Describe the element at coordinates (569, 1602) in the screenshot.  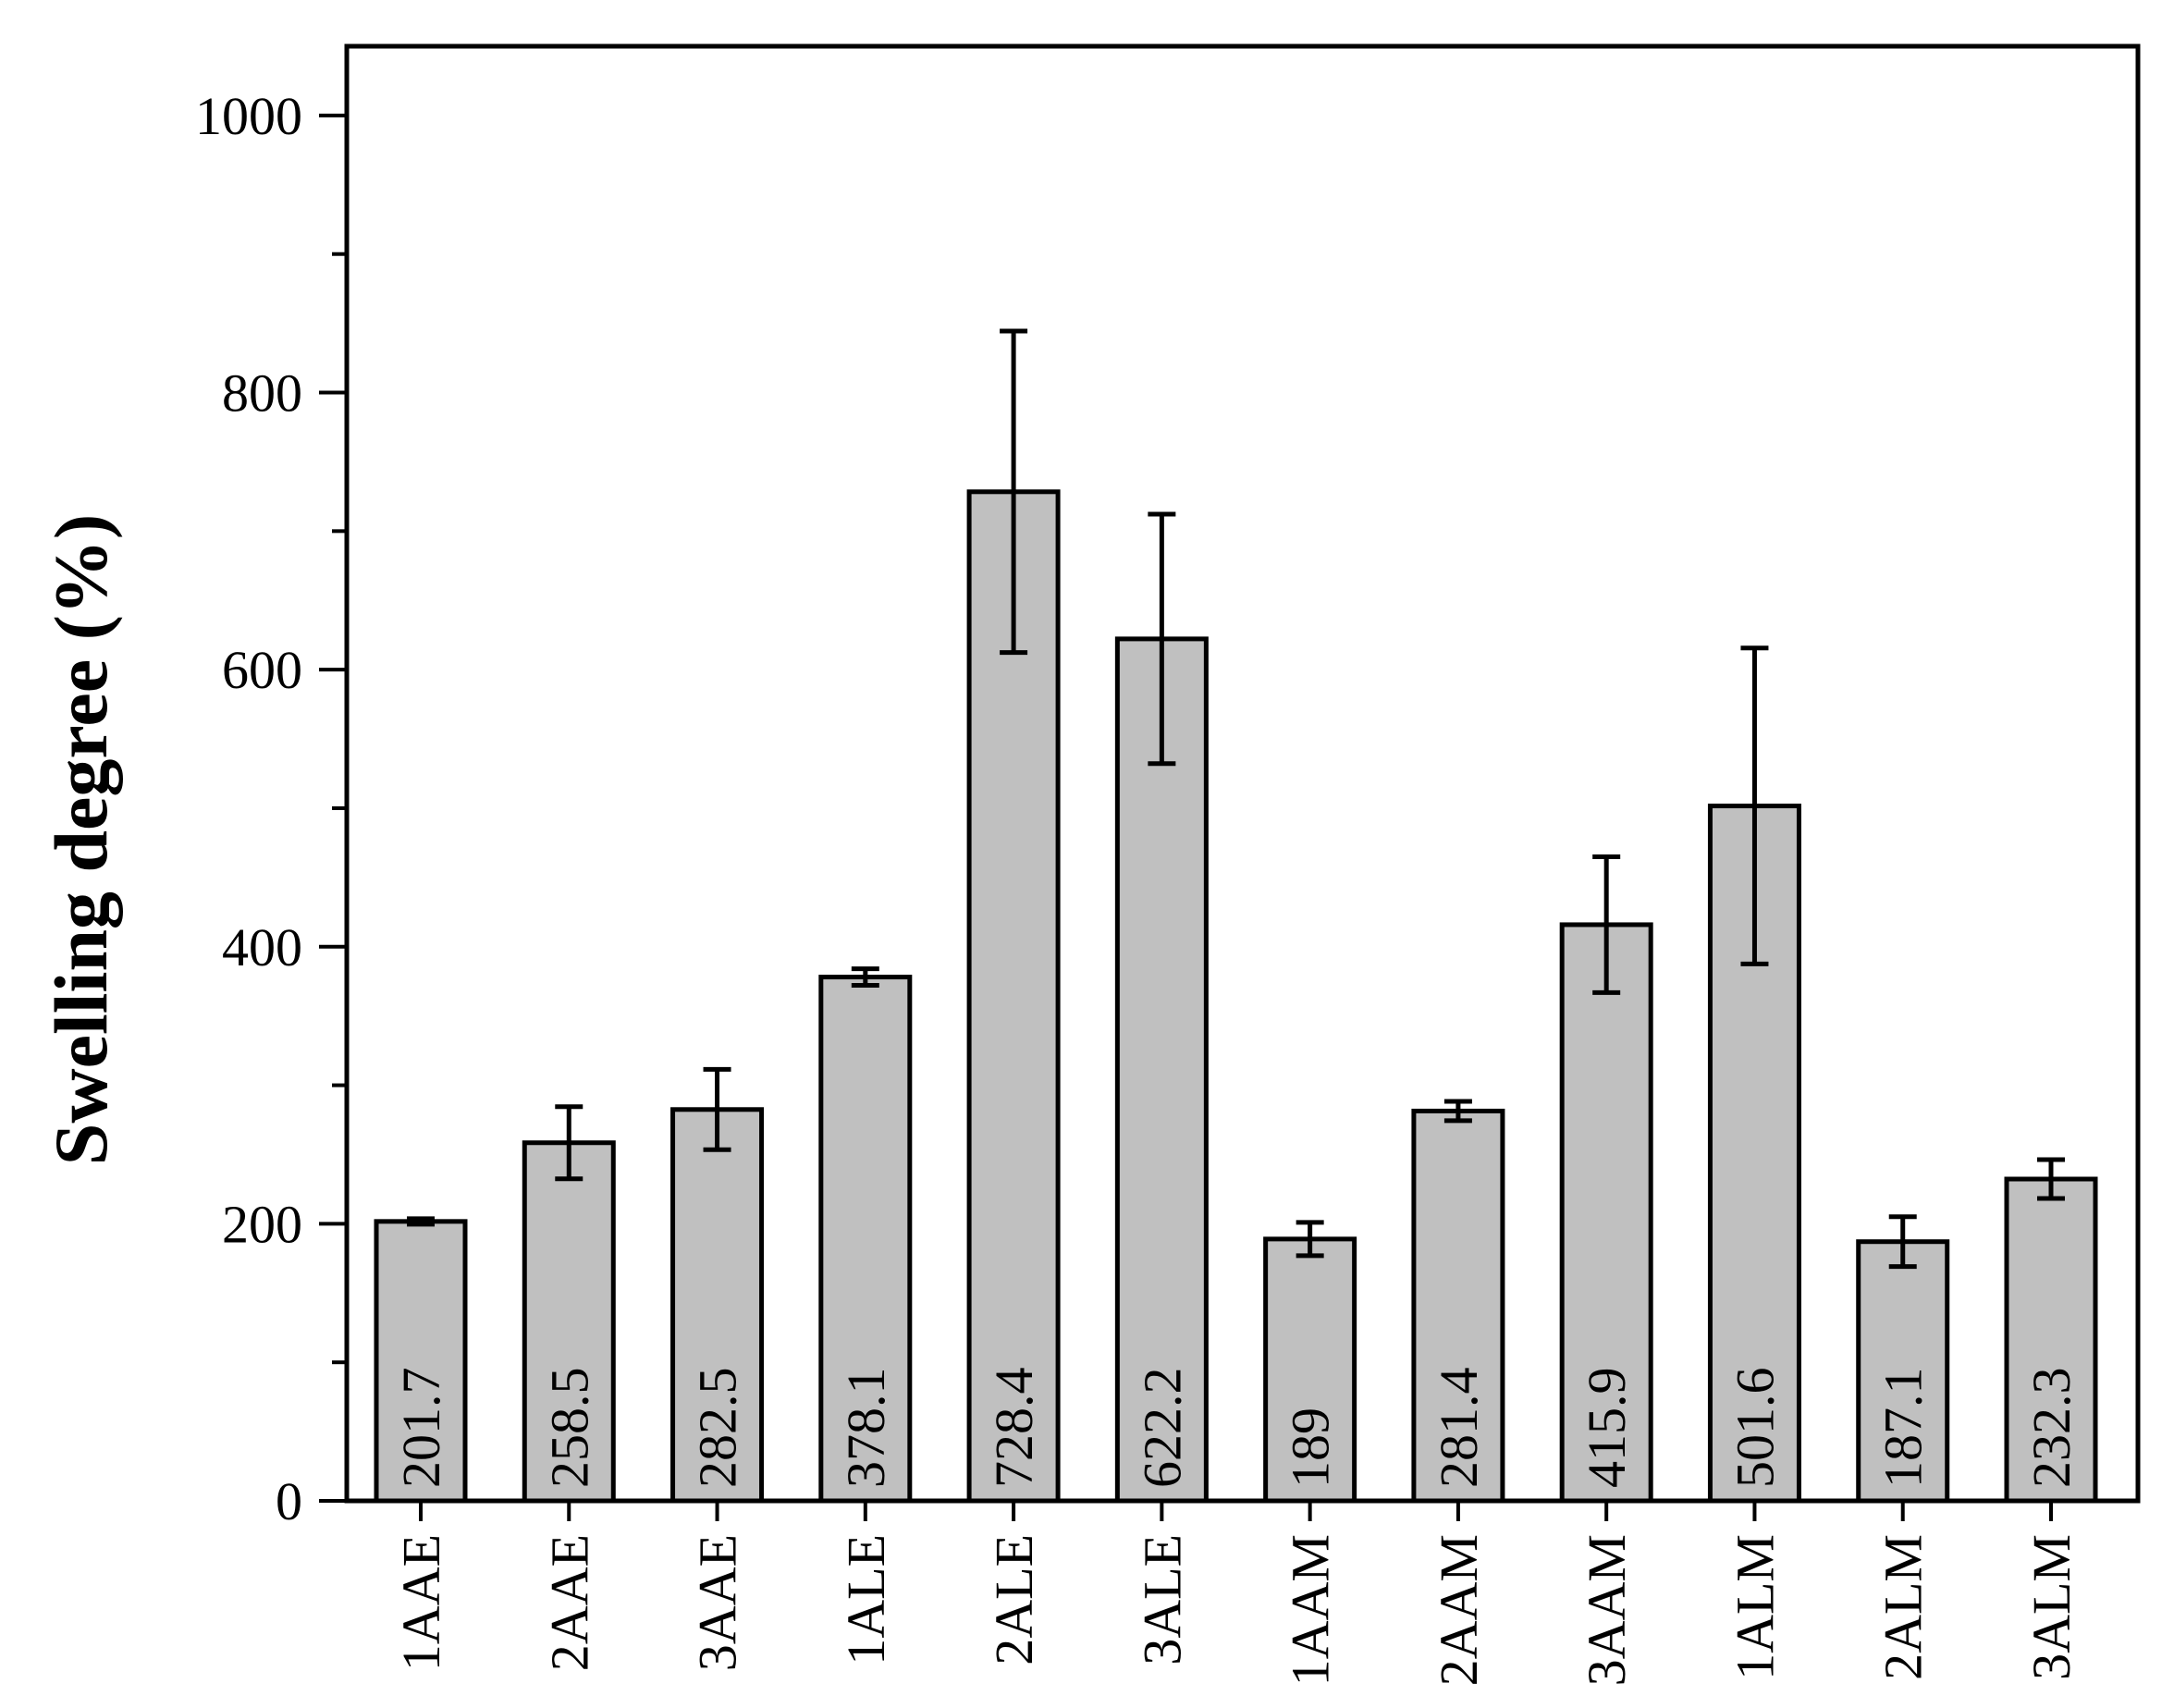
I see `x-tick-label: 2AAE` at that location.